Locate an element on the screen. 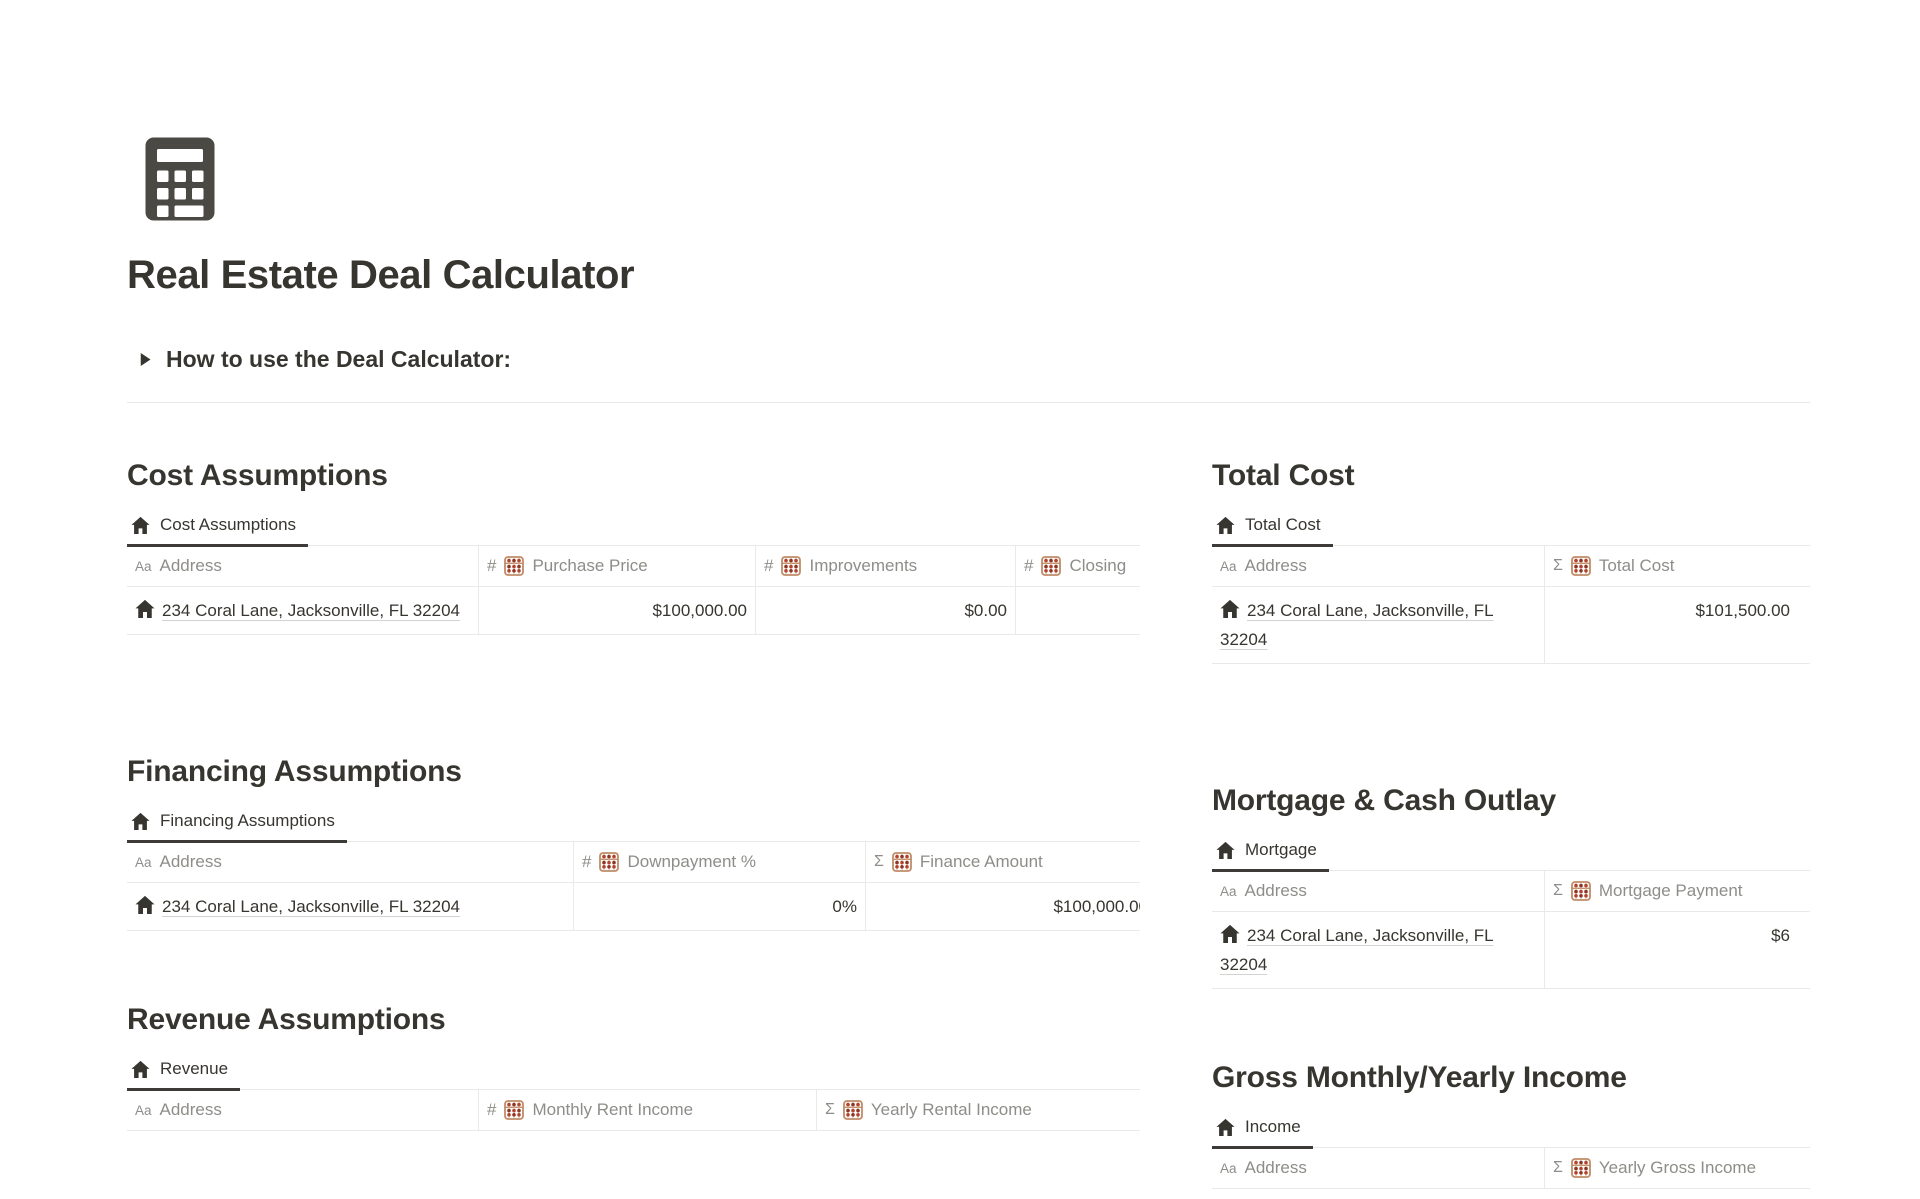 The image size is (1920, 1199). table-header-row: Aa Address Σ Yearly Gross Income is located at coordinates (1511, 1168).